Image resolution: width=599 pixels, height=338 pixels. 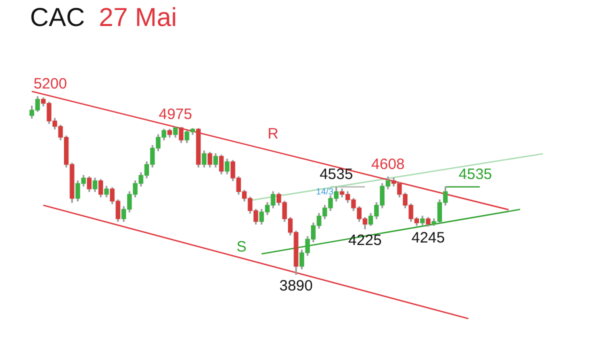 What do you see at coordinates (137, 17) in the screenshot?
I see `chart-subtitle: 27 Mai` at bounding box center [137, 17].